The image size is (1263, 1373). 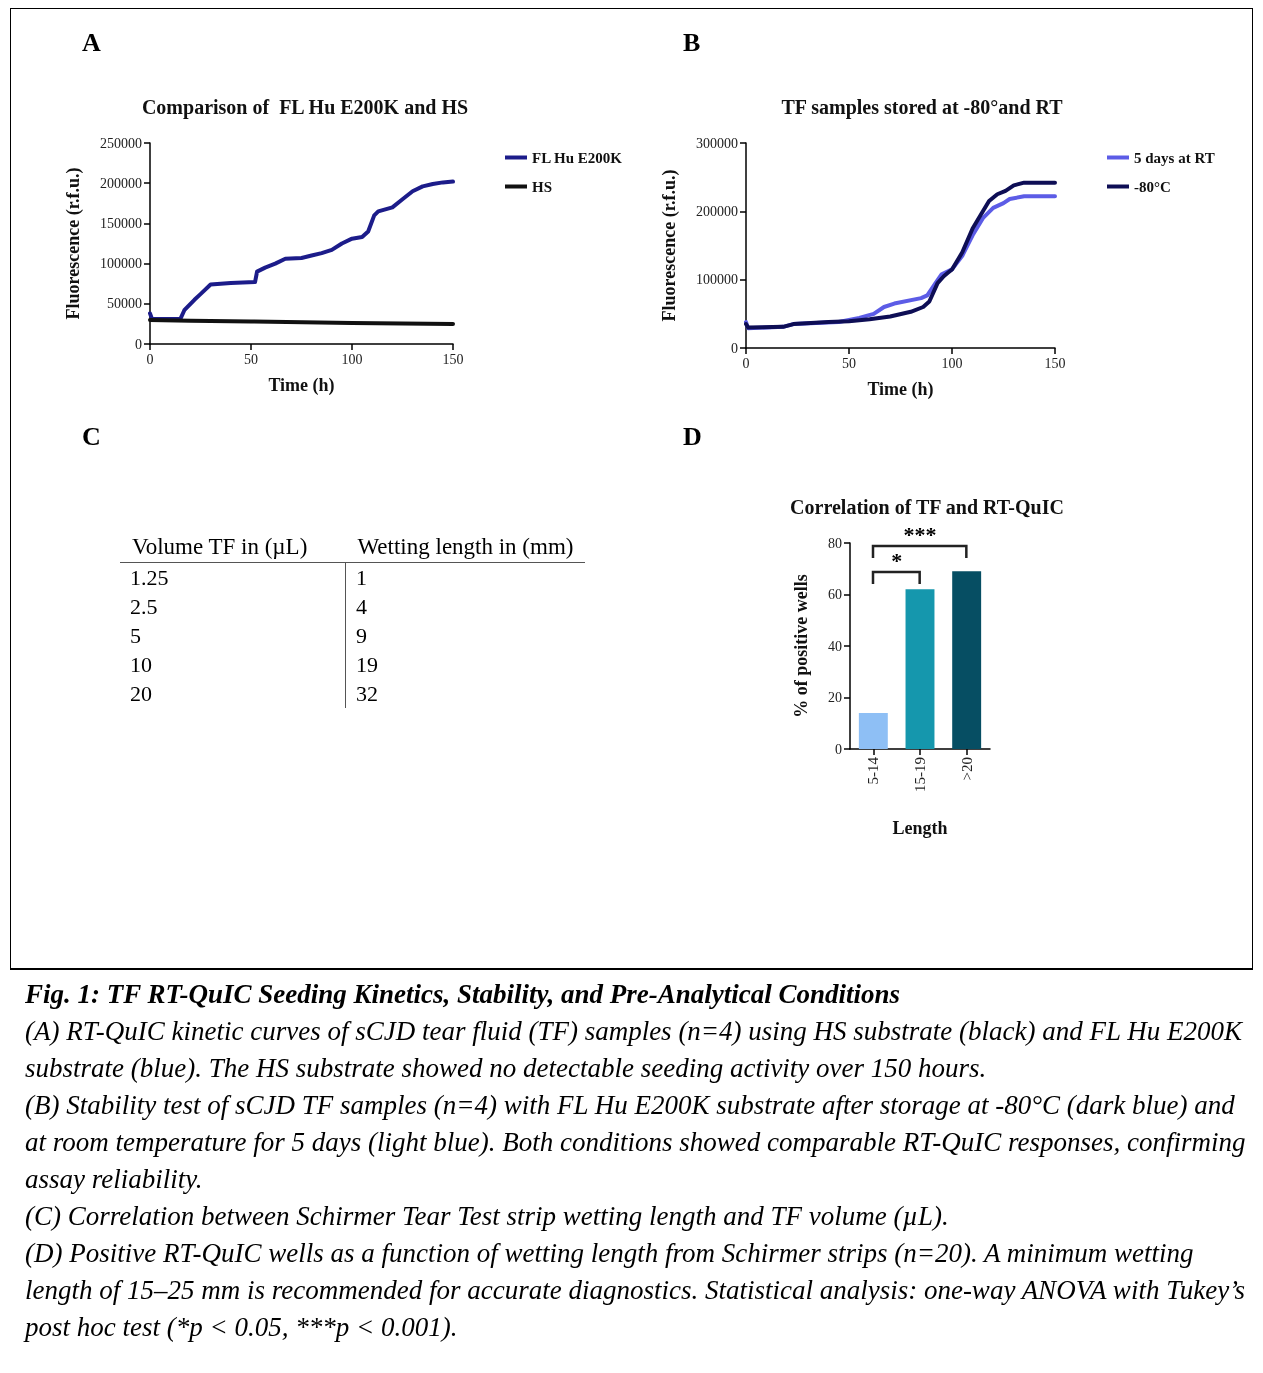 I want to click on x-tick-label: 15-19, so click(x=920, y=774).